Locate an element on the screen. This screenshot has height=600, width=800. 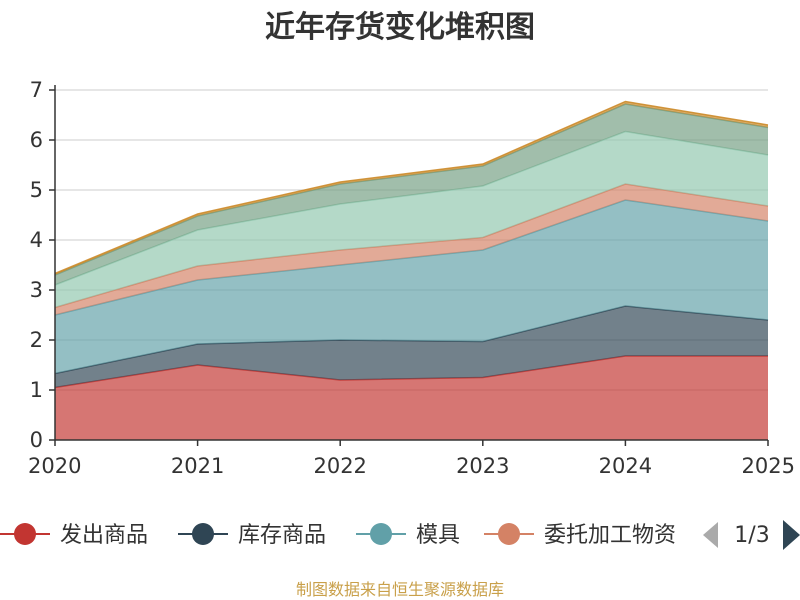
legend-label: 发出商品 is located at coordinates (104, 535).